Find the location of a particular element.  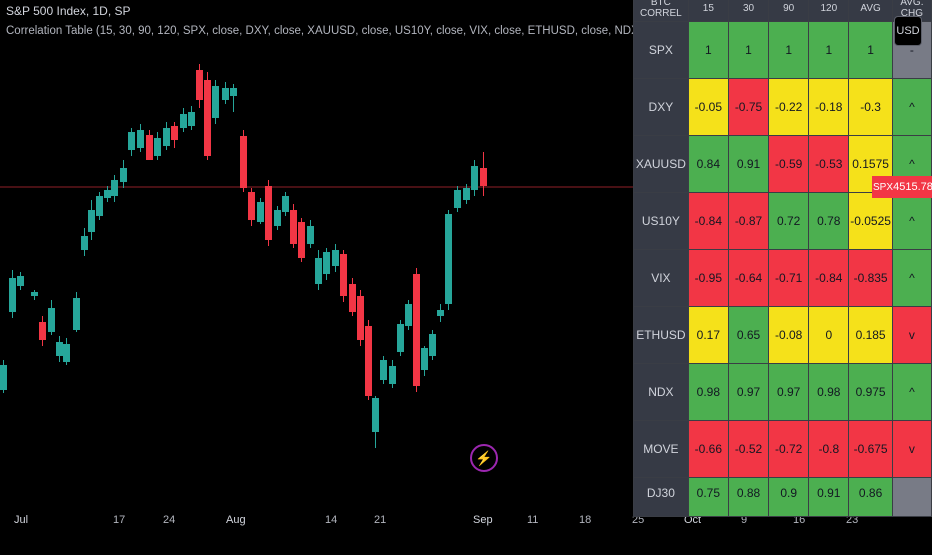

time-tick-label: 14 is located at coordinates (331, 520).